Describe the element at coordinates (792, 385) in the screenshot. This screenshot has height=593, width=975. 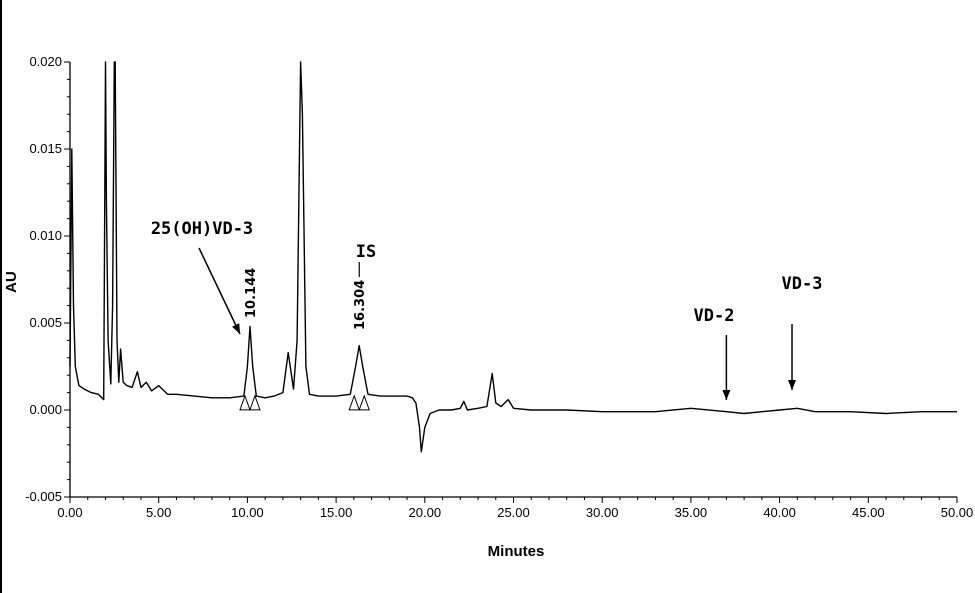
I see `arrow-vd3-head` at that location.